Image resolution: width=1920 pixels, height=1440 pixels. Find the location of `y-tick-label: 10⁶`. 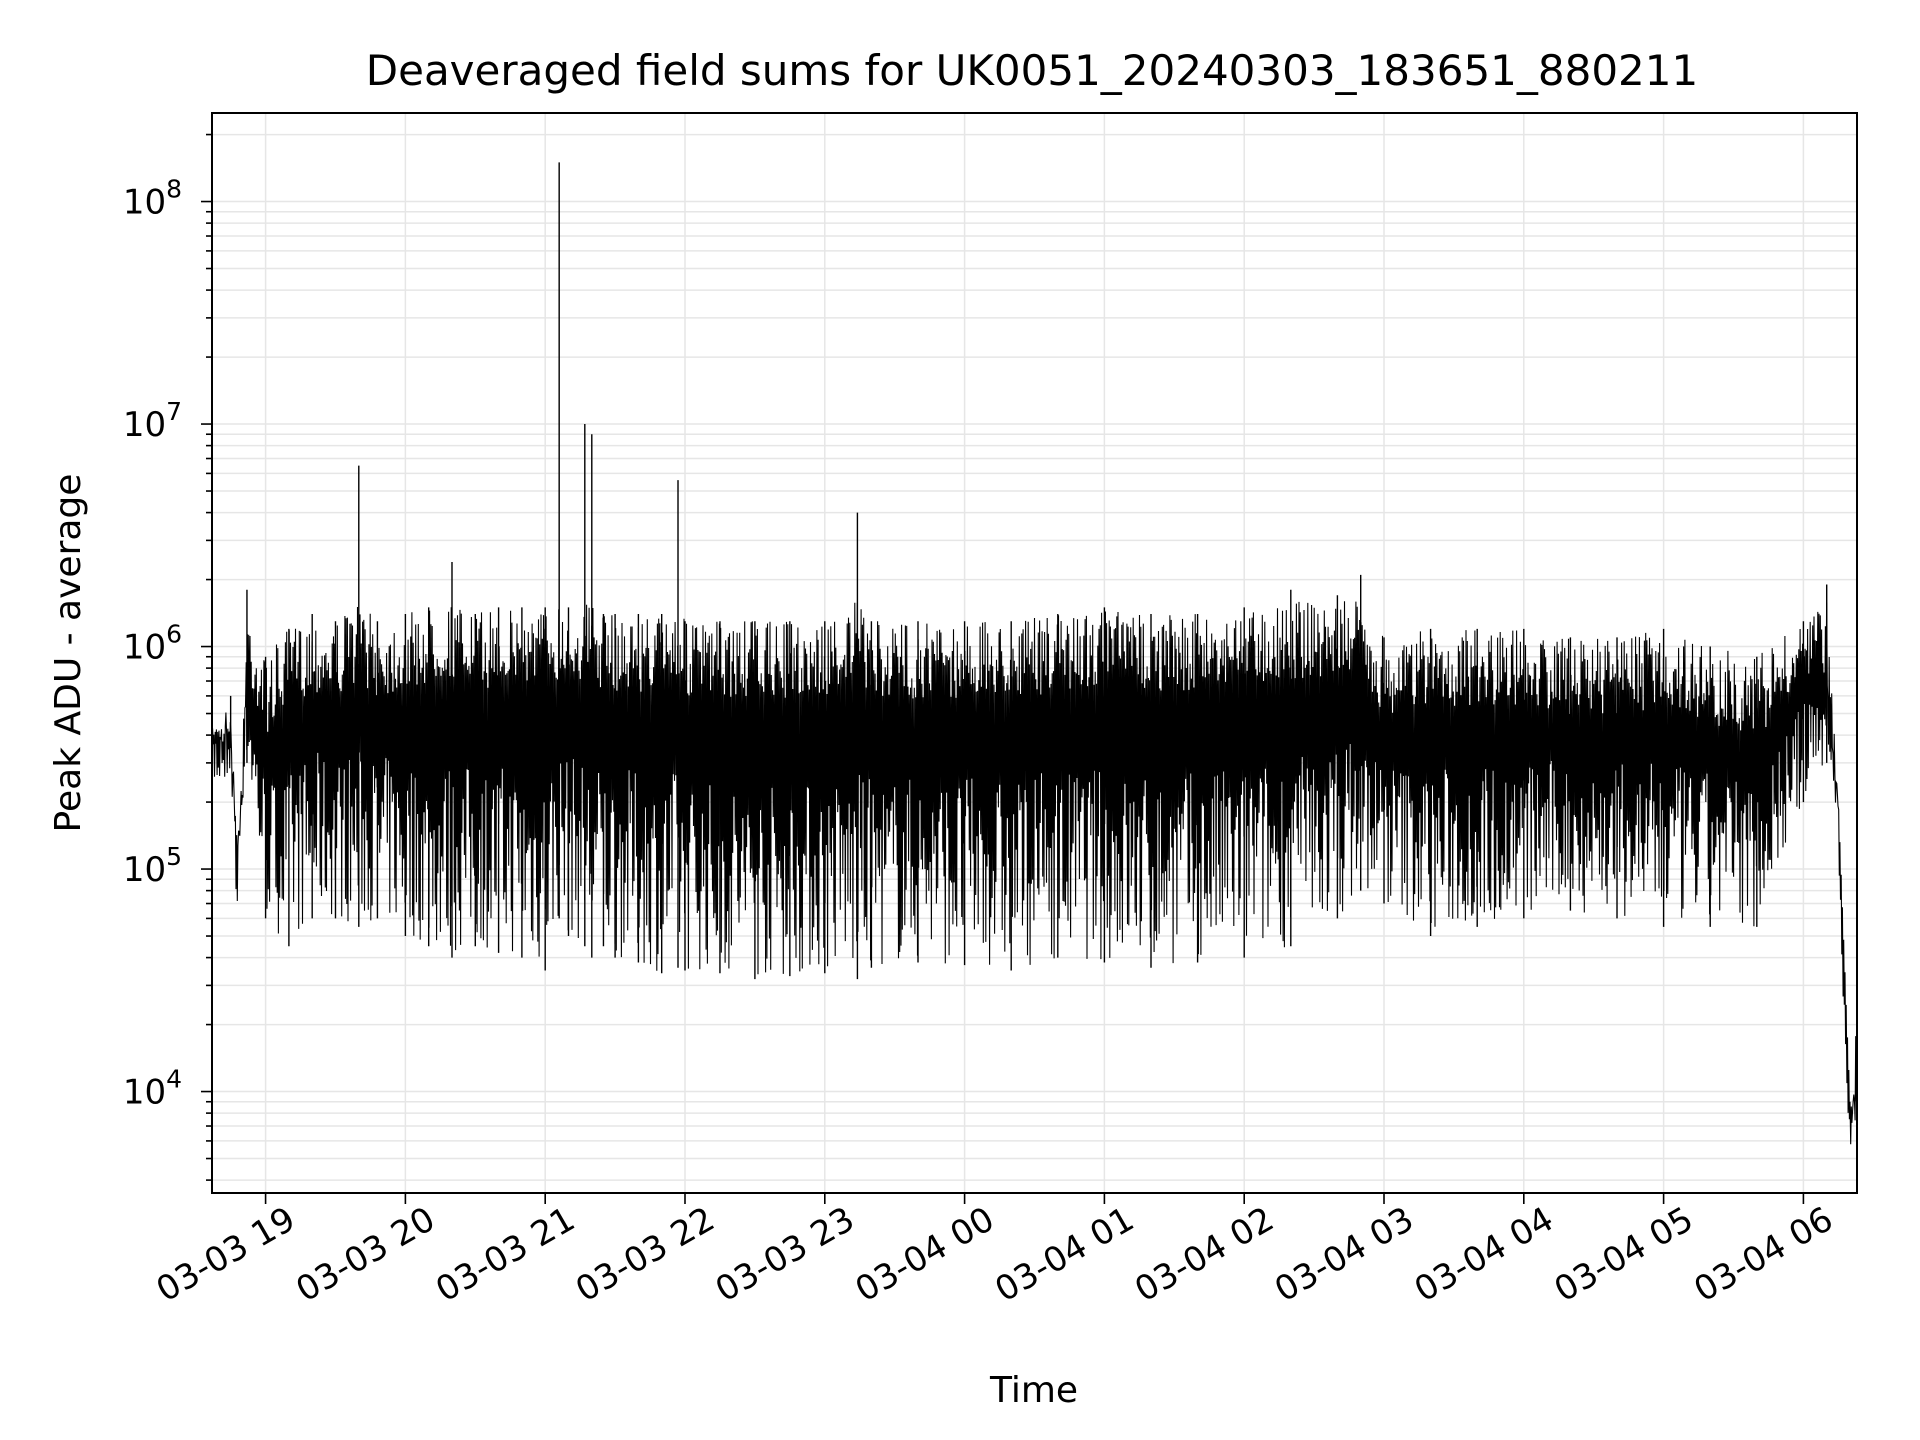

y-tick-label: 10⁶ is located at coordinates (152, 644).